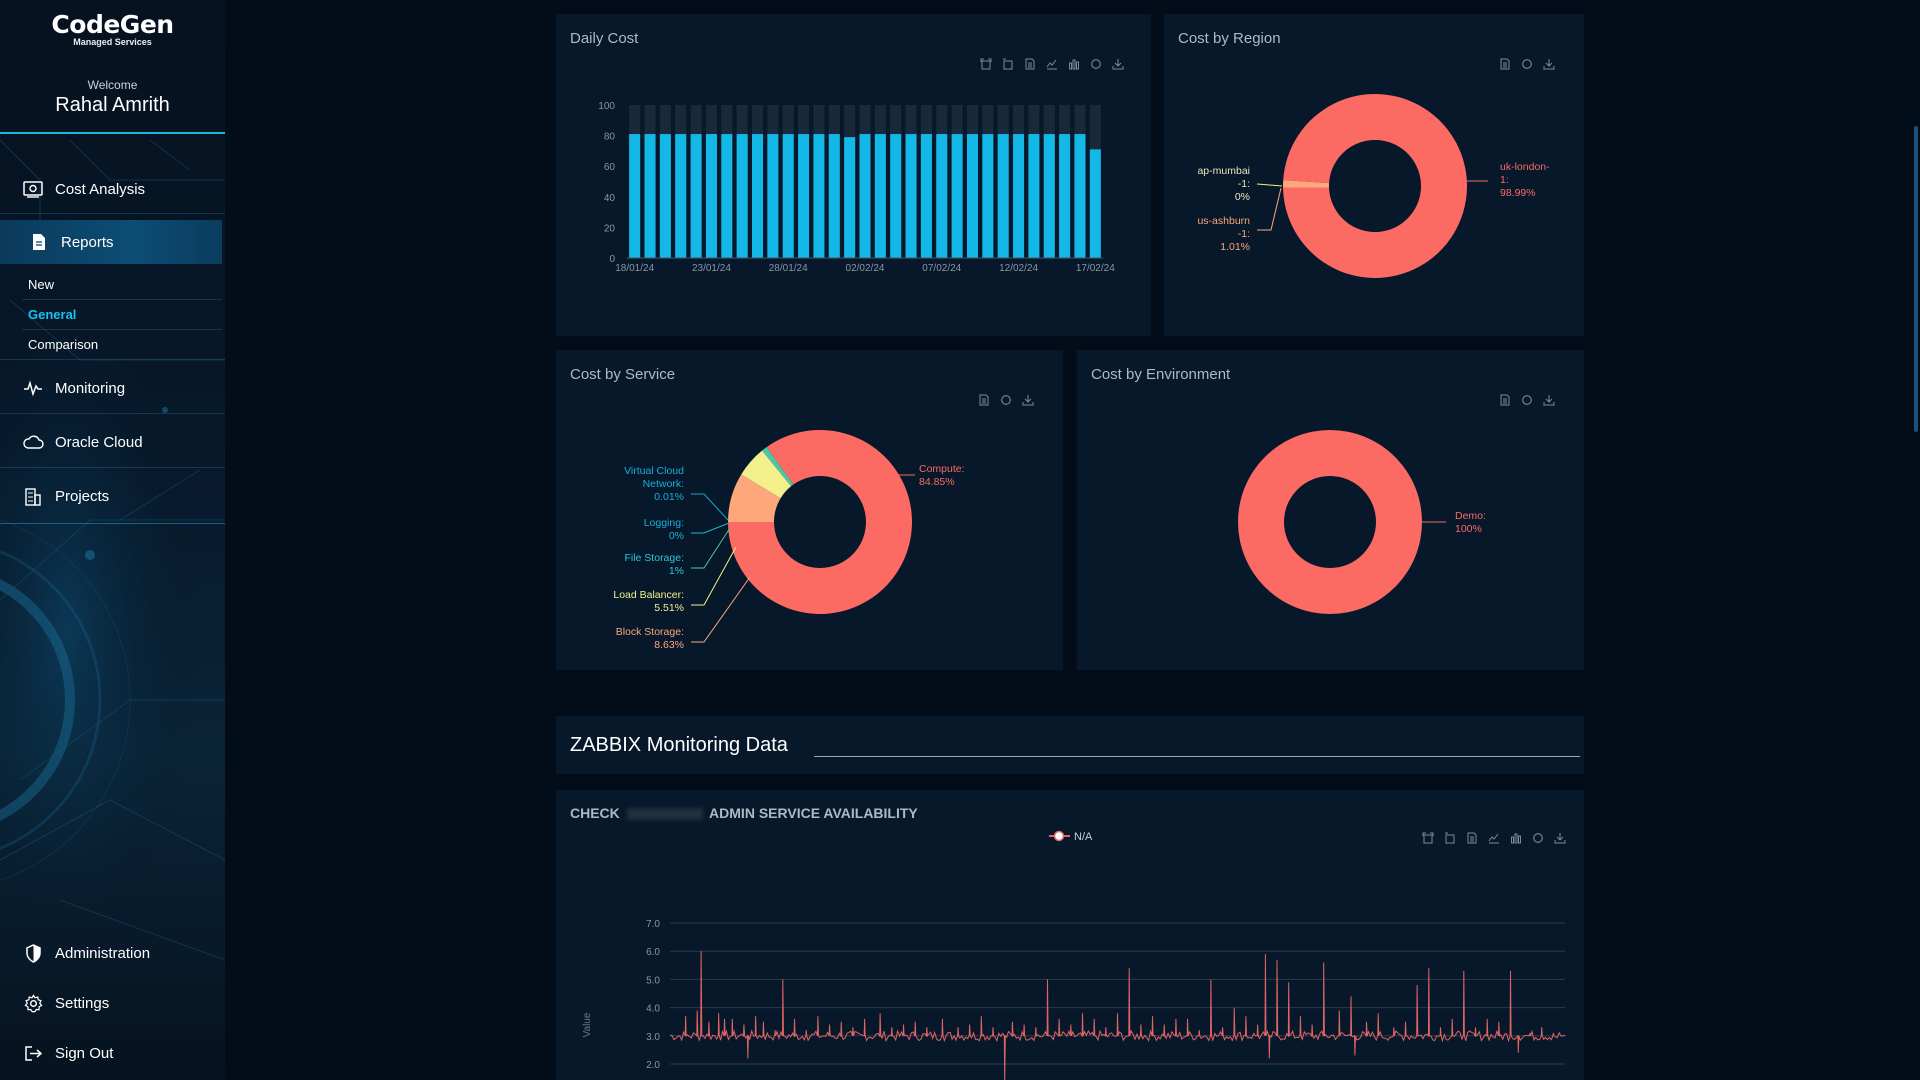 The height and width of the screenshot is (1080, 1920). What do you see at coordinates (112, 496) in the screenshot?
I see `nav-projects: Projects` at bounding box center [112, 496].